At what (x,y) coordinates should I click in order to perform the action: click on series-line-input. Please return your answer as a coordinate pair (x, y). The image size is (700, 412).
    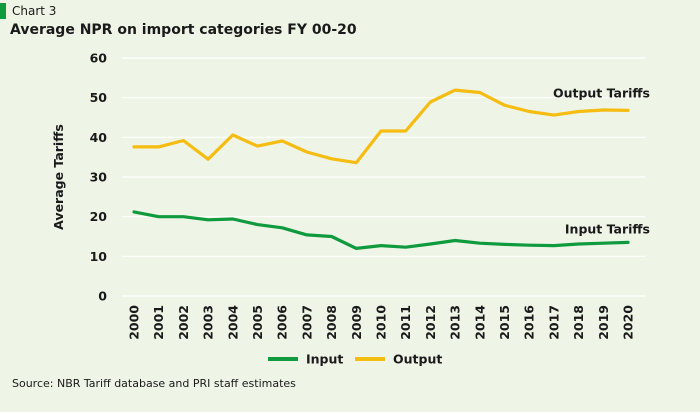
    Looking at the image, I should click on (381, 230).